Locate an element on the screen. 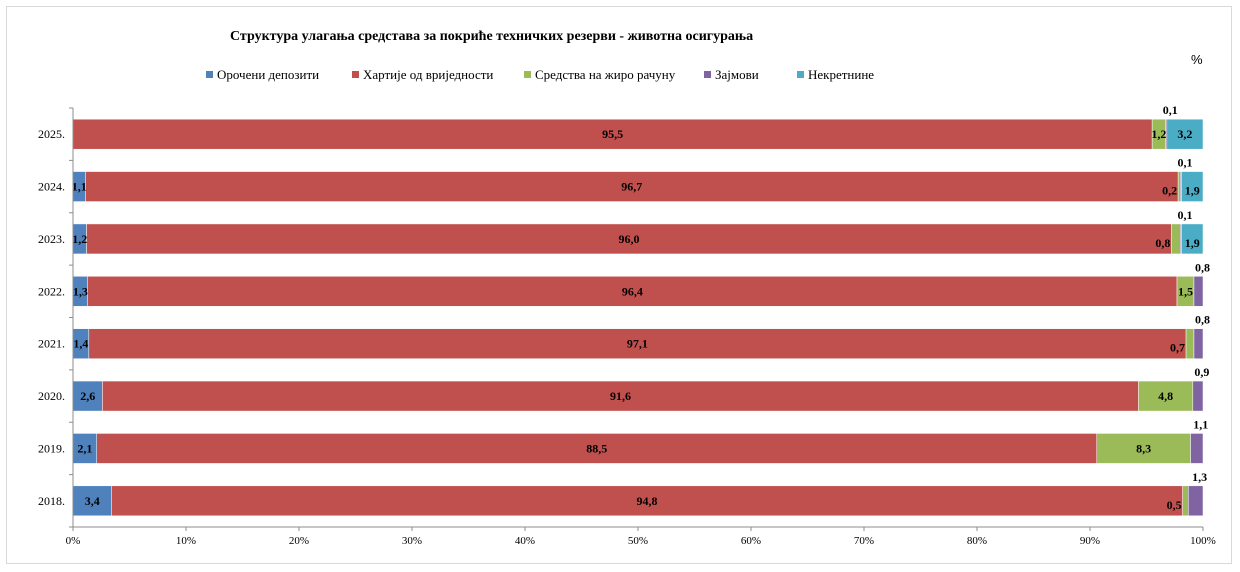 This screenshot has height=572, width=1240. data-label: 2,6 is located at coordinates (87, 396).